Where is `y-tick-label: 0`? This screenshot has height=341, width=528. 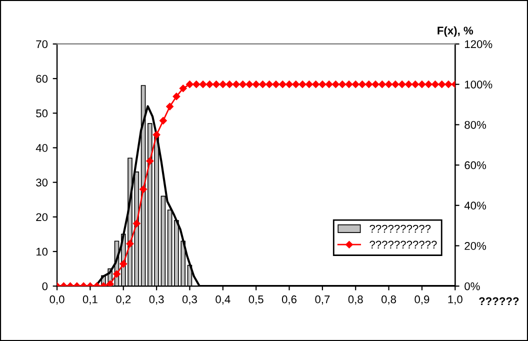
y-tick-label: 0 is located at coordinates (45, 286).